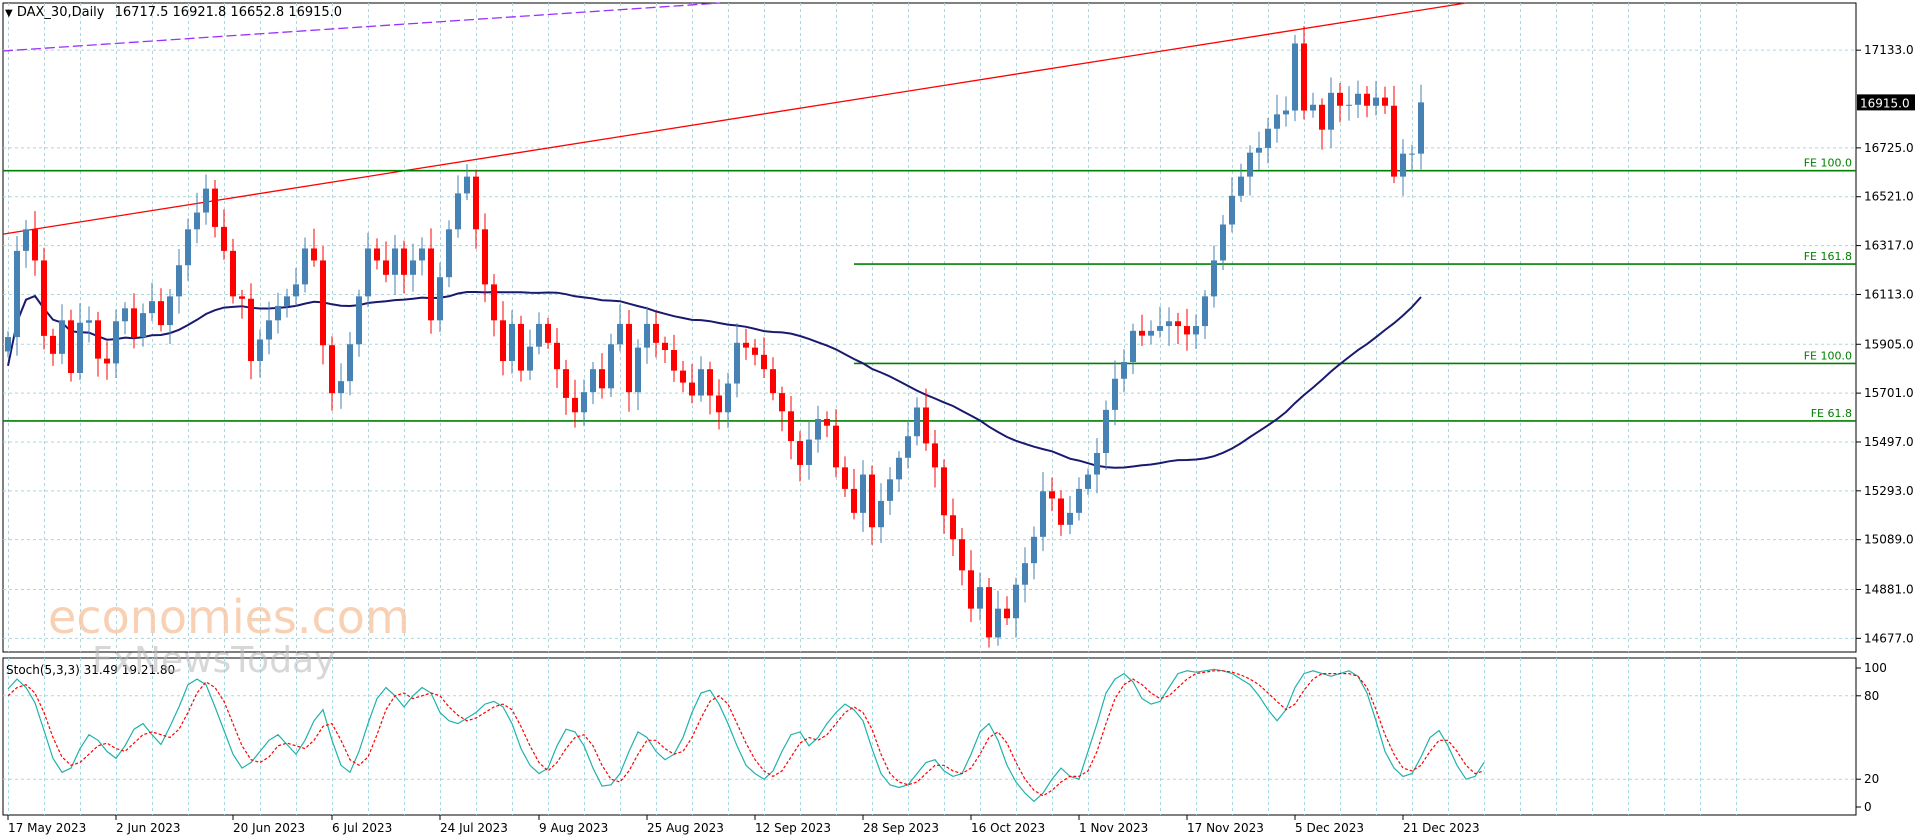 The image size is (1916, 840). What do you see at coordinates (746, 735) in the screenshot?
I see `stoch-main-line` at bounding box center [746, 735].